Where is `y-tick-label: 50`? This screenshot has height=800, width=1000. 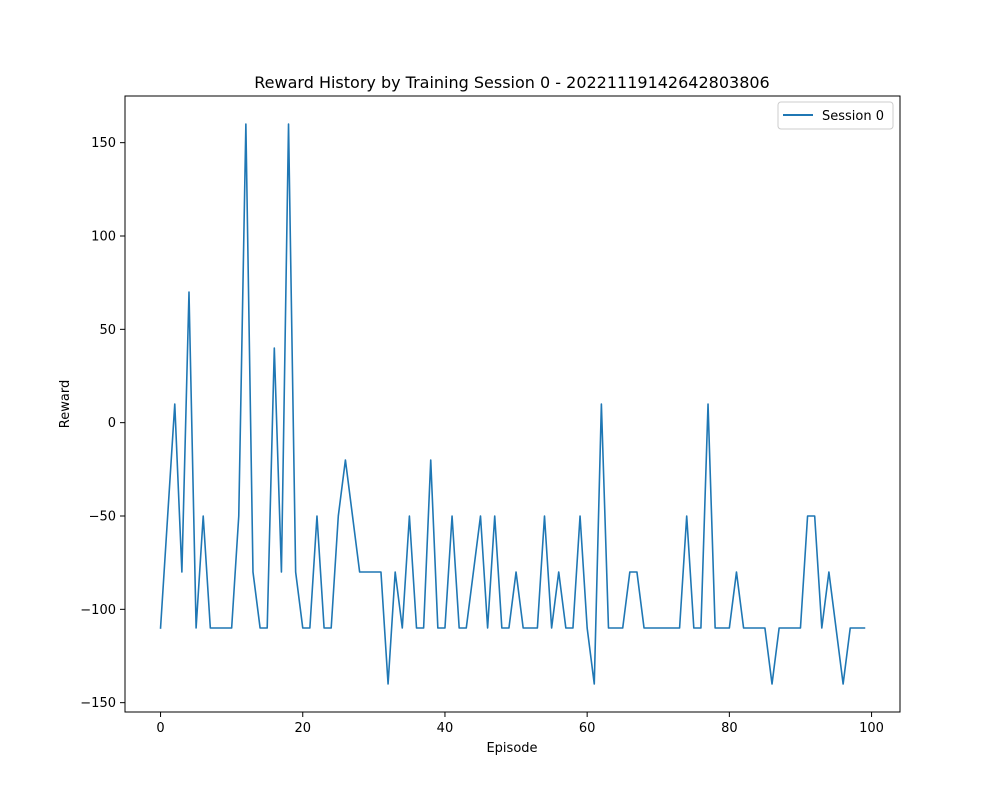 y-tick-label: 50 is located at coordinates (107, 330).